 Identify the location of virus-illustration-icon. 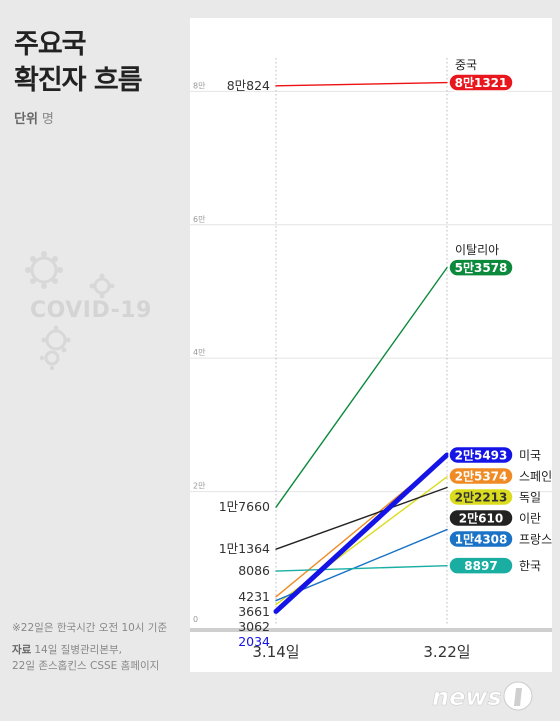
(70, 311).